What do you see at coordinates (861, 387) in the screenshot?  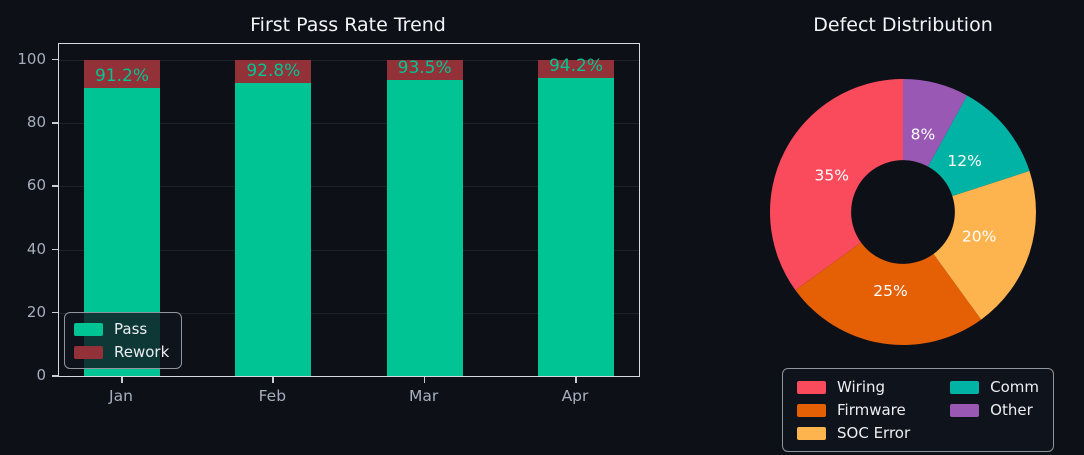 I see `legend-label: Wiring` at bounding box center [861, 387].